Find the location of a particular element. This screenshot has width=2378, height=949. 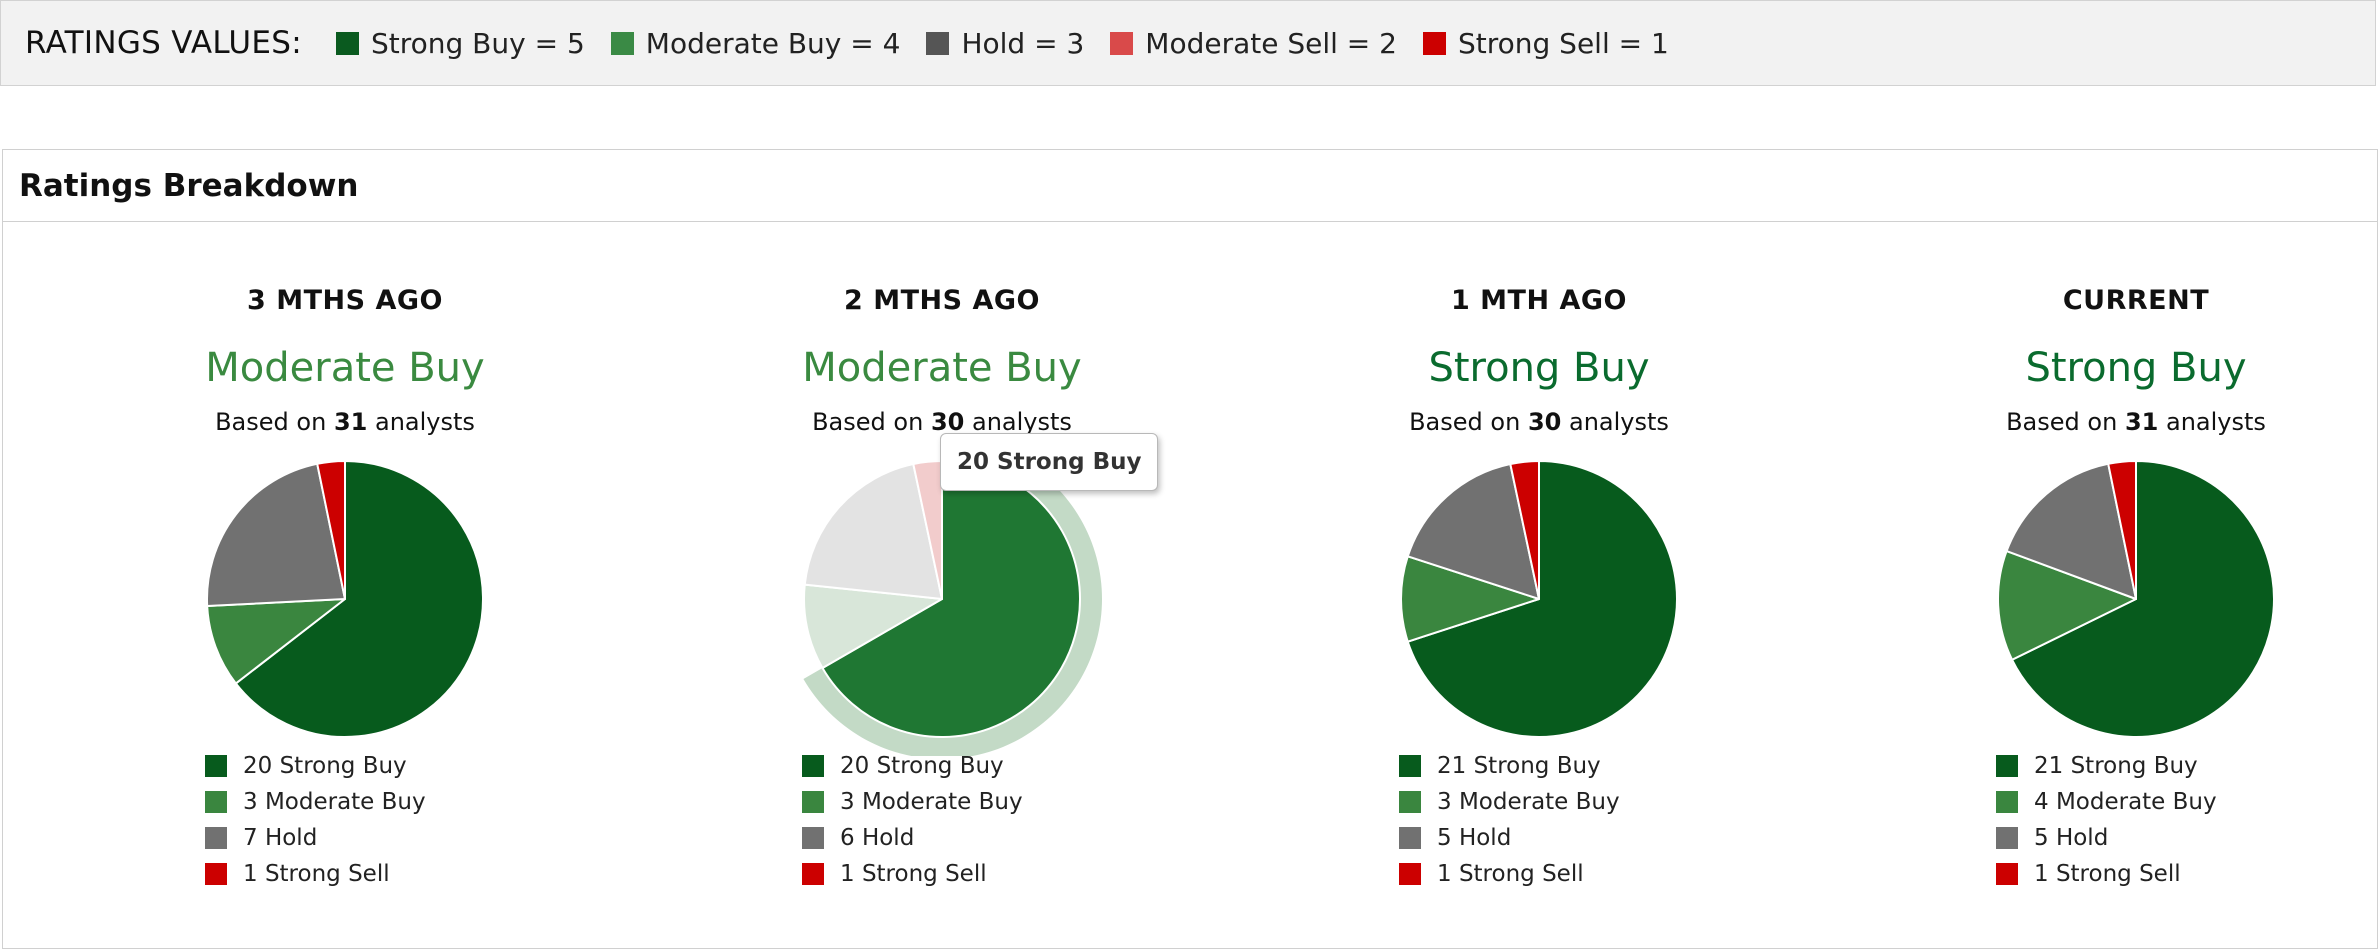

strong-buy-value-label: Strong Buy = 5 is located at coordinates (477, 43).